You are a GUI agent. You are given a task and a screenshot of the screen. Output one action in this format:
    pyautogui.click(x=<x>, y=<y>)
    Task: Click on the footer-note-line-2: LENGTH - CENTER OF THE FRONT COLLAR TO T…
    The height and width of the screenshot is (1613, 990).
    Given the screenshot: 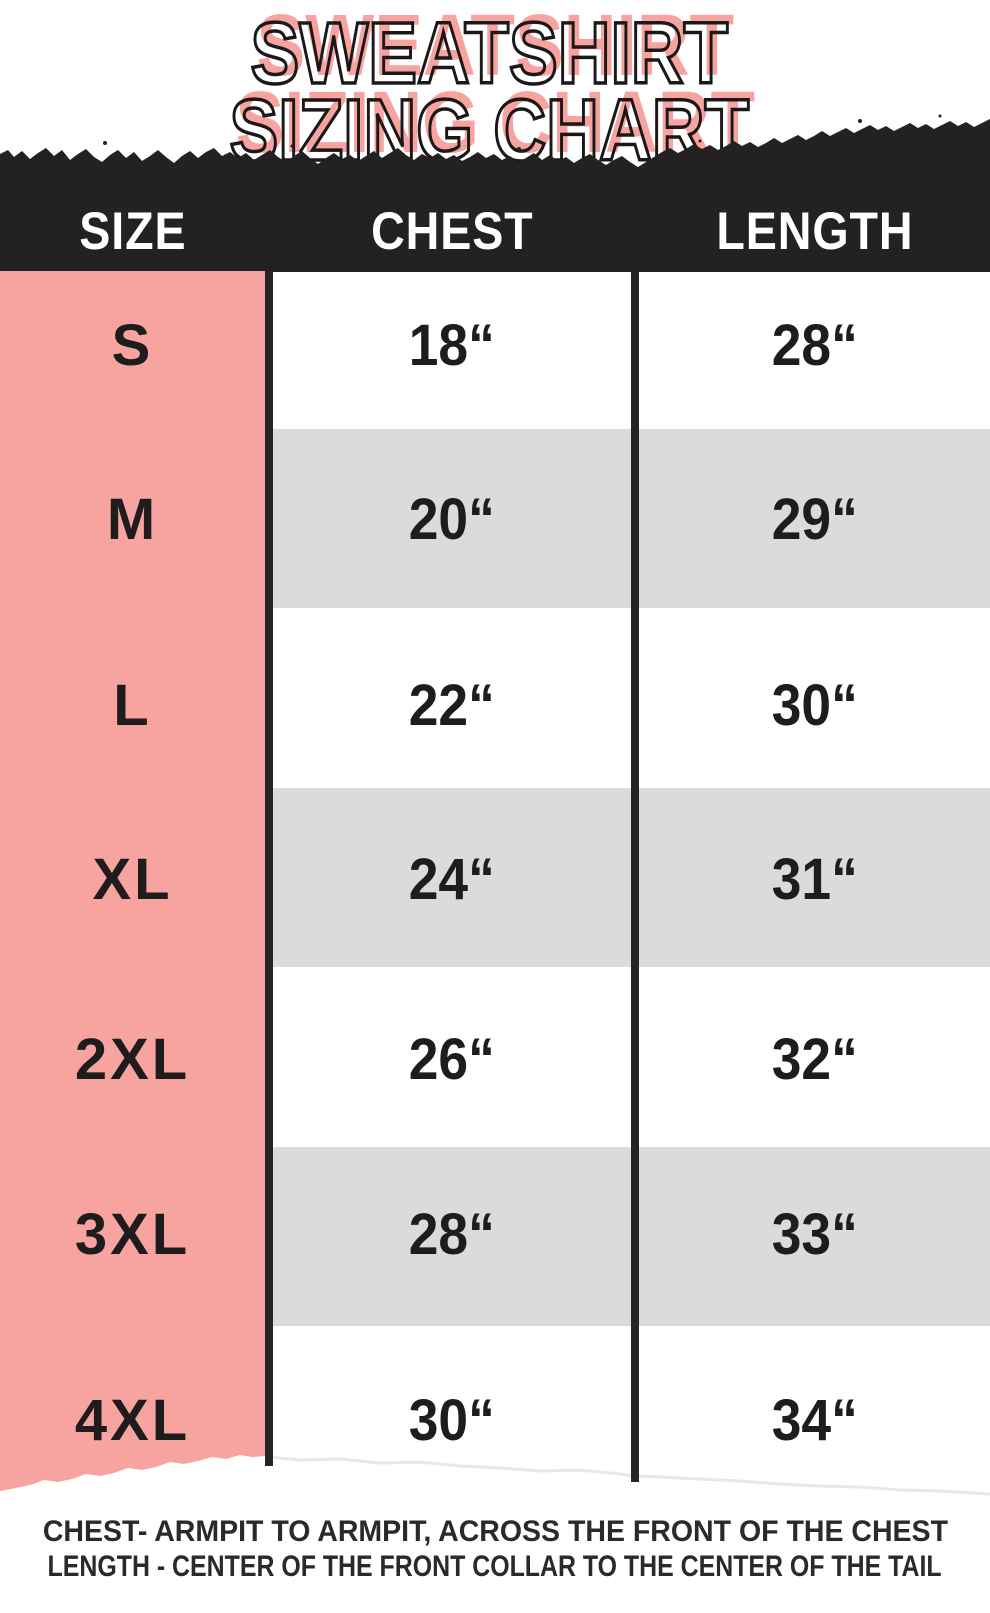 What is the action you would take?
    pyautogui.click(x=495, y=1566)
    